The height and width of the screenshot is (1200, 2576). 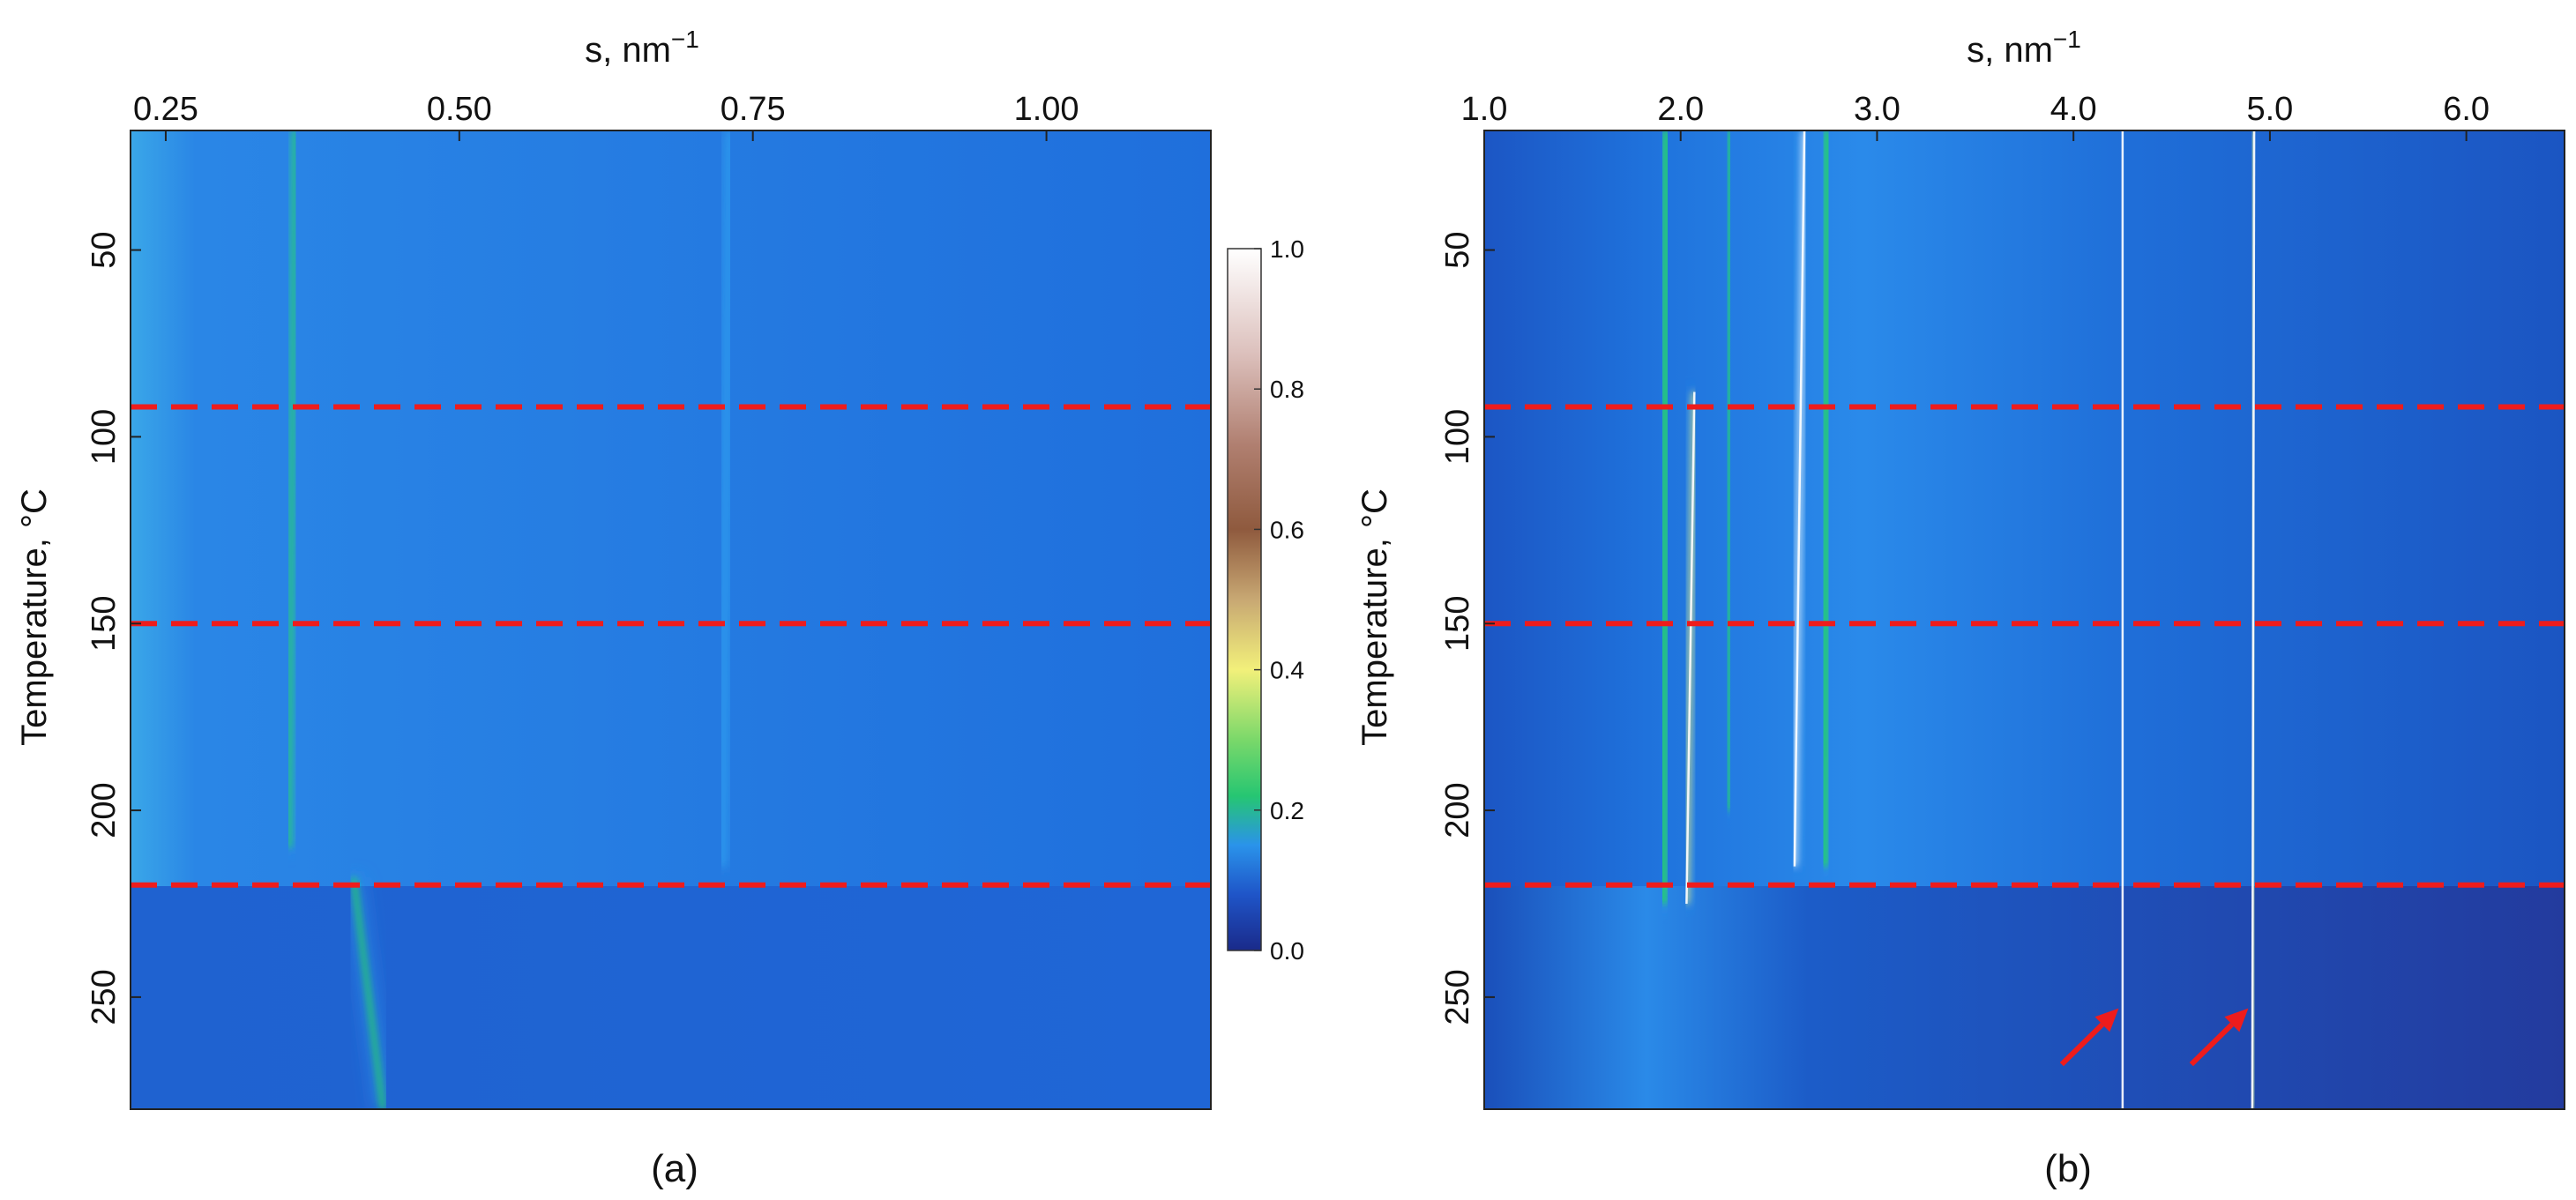 What do you see at coordinates (1244, 600) in the screenshot?
I see `colorbar-bar` at bounding box center [1244, 600].